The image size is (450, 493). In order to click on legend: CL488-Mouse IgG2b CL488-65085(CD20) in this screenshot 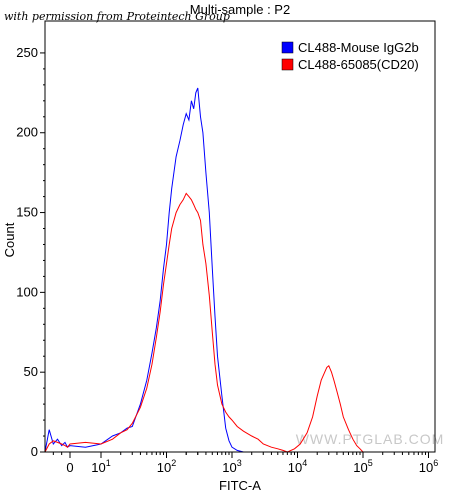, I will do `click(350, 56)`.